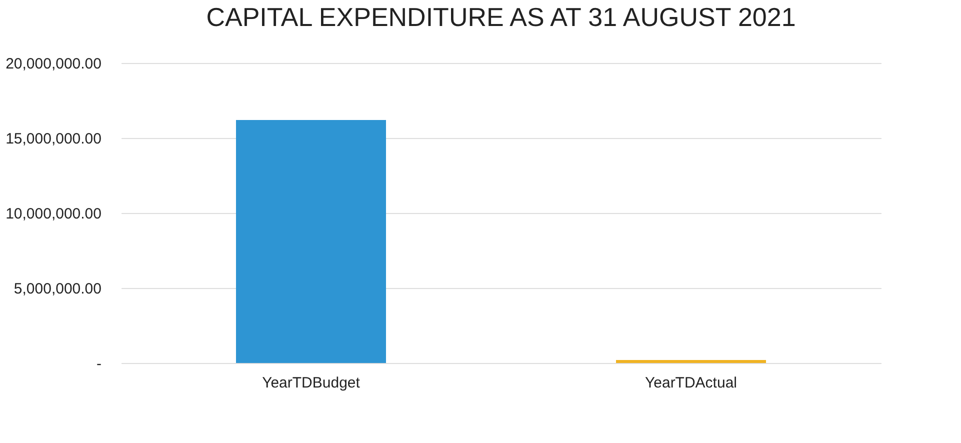  Describe the element at coordinates (99, 364) in the screenshot. I see `y-tick-label: -` at that location.